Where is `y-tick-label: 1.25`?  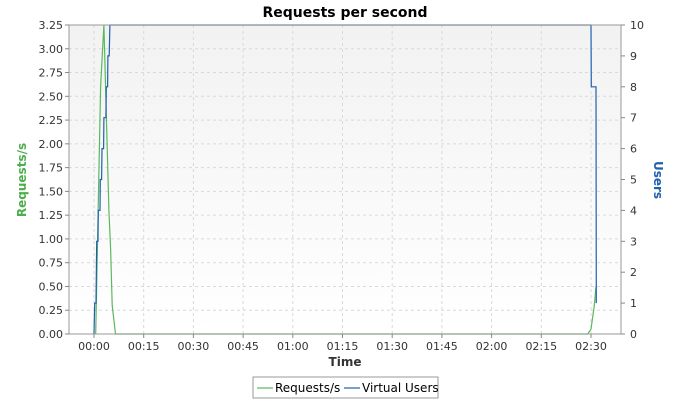
y-tick-label: 1.25 is located at coordinates (51, 215).